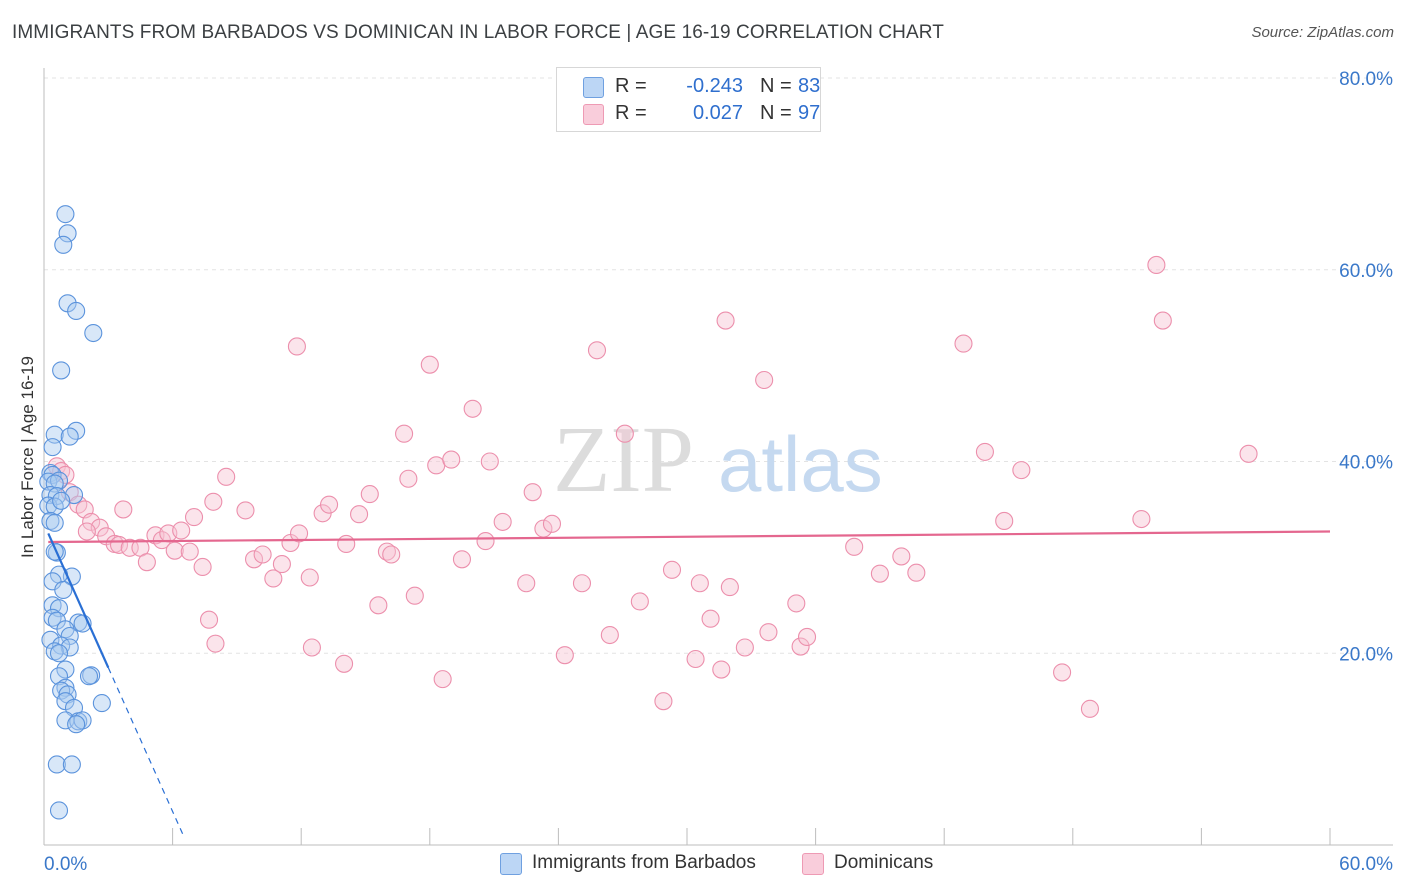  Describe the element at coordinates (776, 86) in the screenshot. I see `legend-n-label: N =` at that location.